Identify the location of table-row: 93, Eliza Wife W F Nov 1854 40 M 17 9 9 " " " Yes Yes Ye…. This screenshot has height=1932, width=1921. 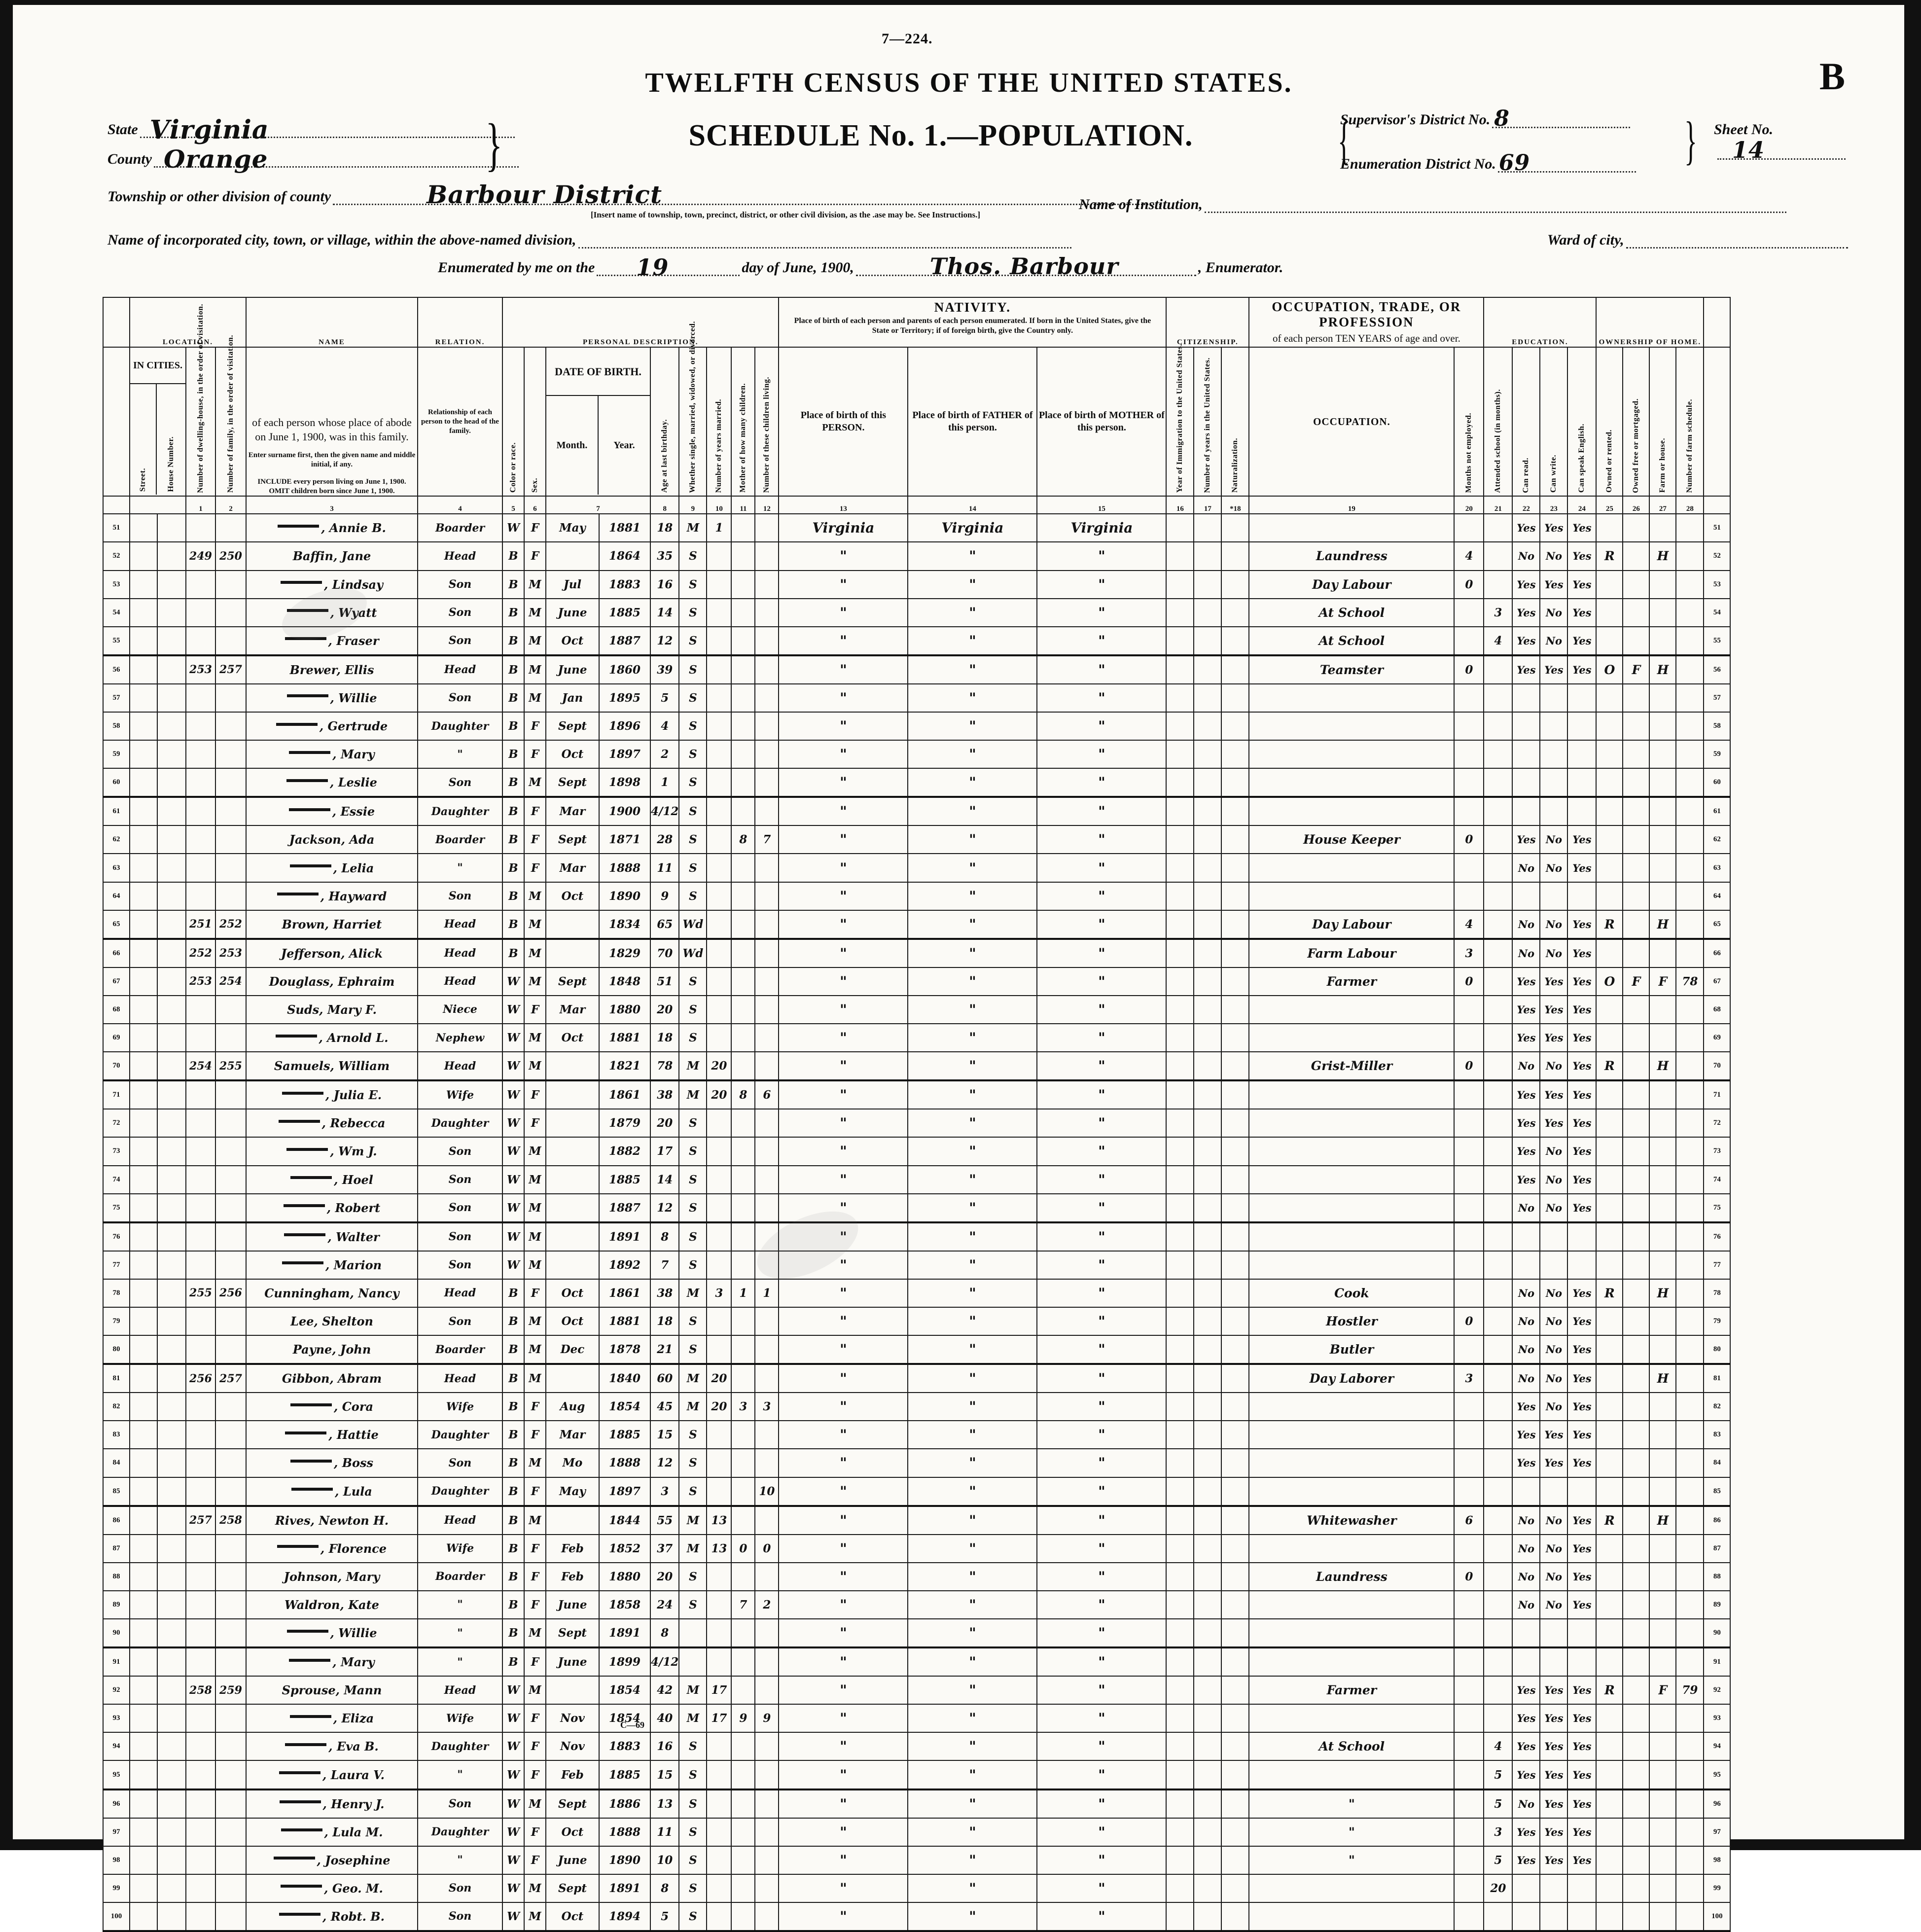
(917, 1718).